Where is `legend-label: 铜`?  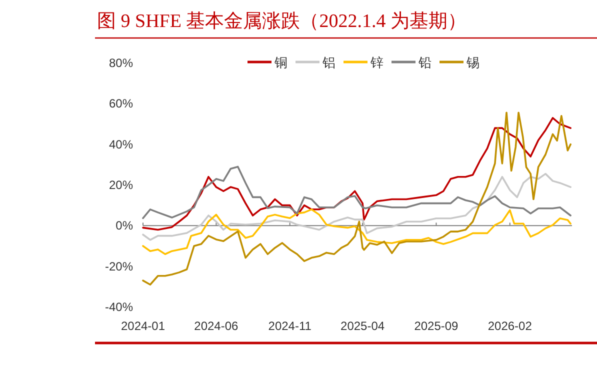
legend-label: 铜 is located at coordinates (281, 62).